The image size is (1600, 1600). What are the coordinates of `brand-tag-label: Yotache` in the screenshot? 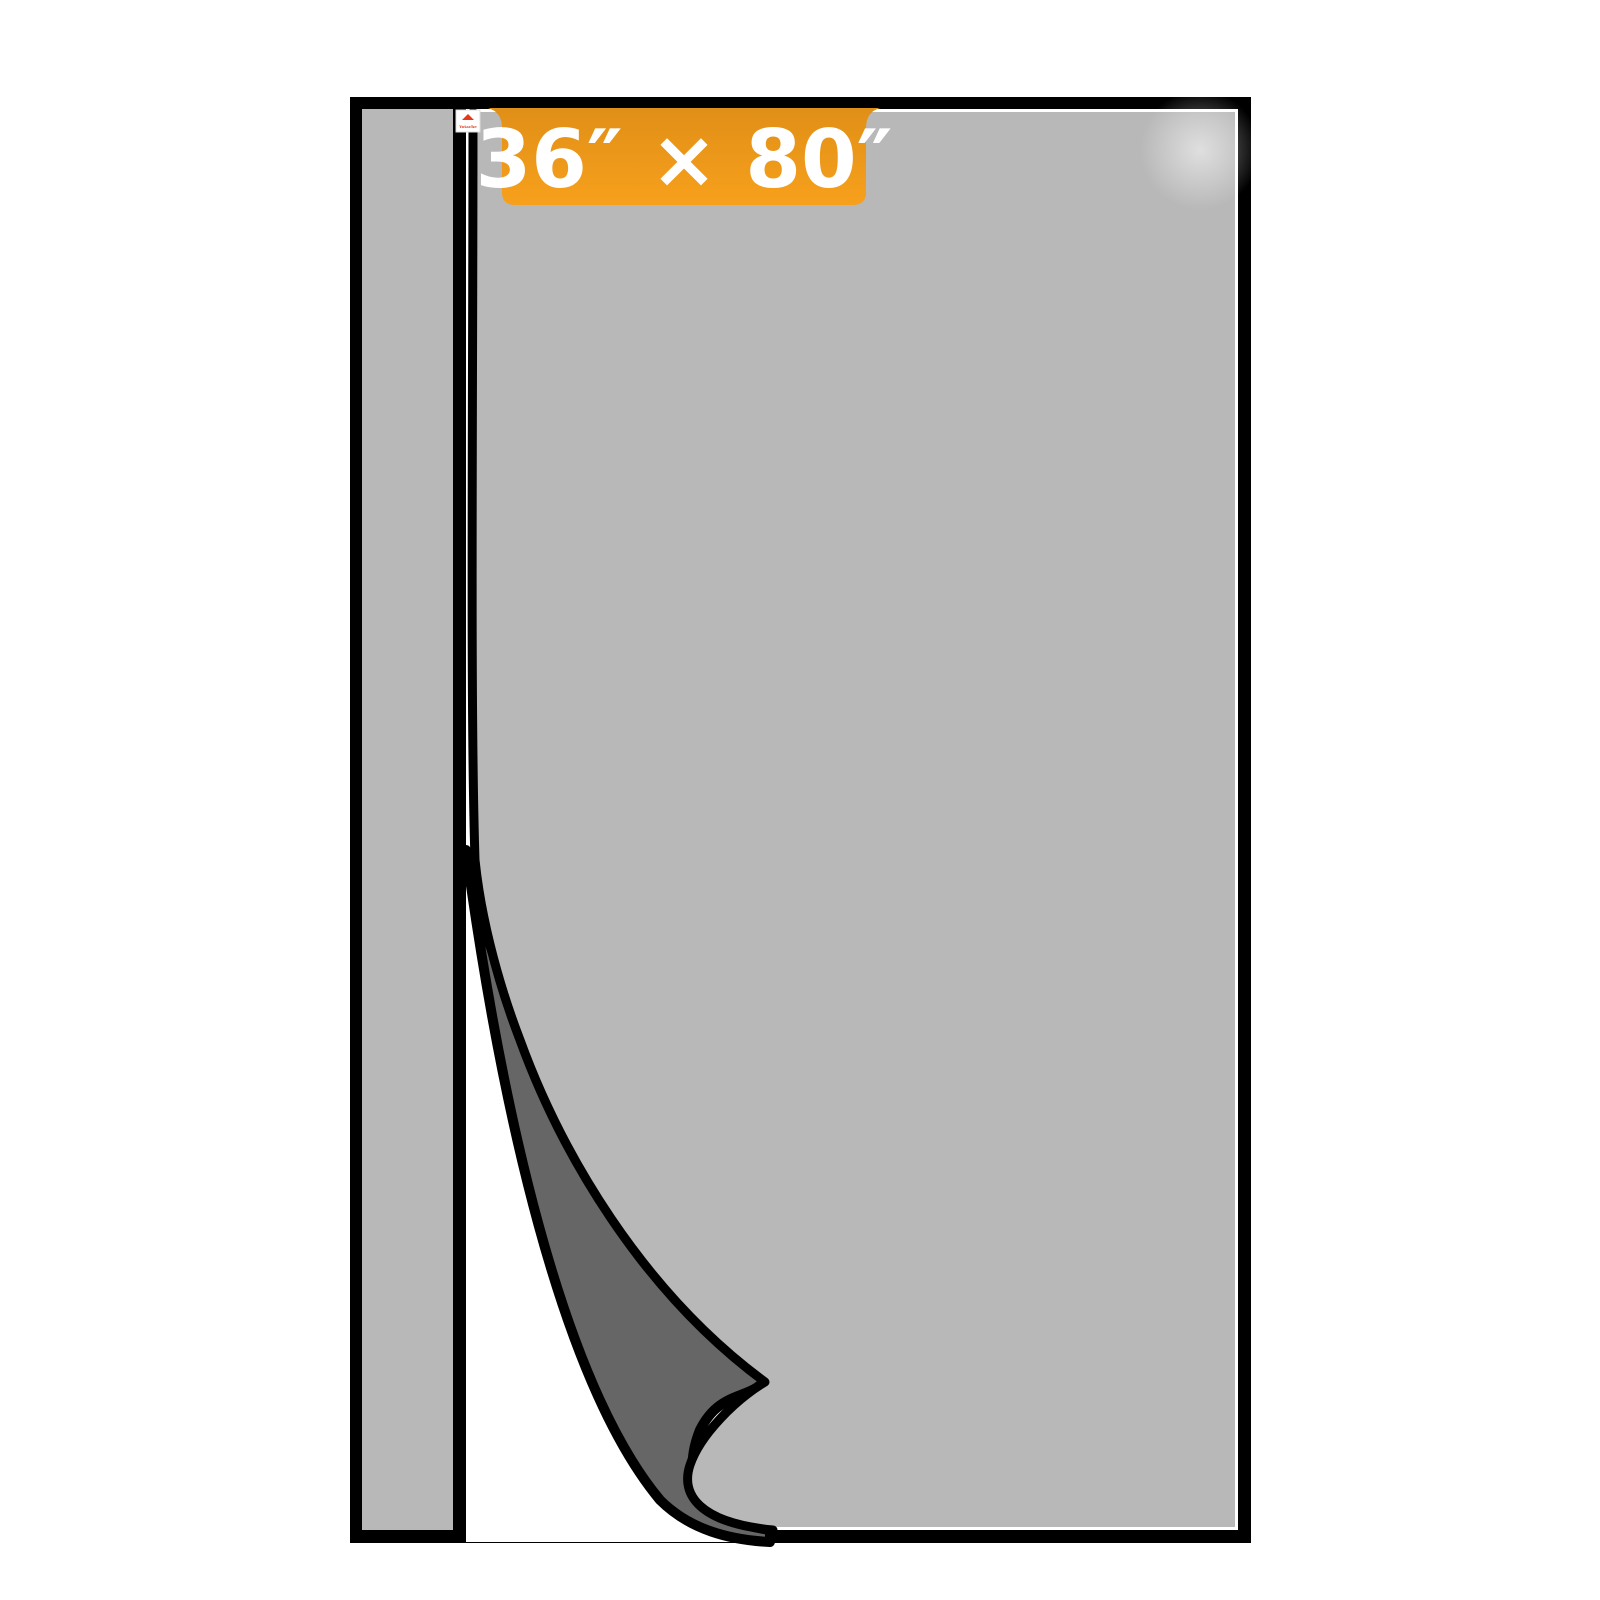 It's located at (467, 126).